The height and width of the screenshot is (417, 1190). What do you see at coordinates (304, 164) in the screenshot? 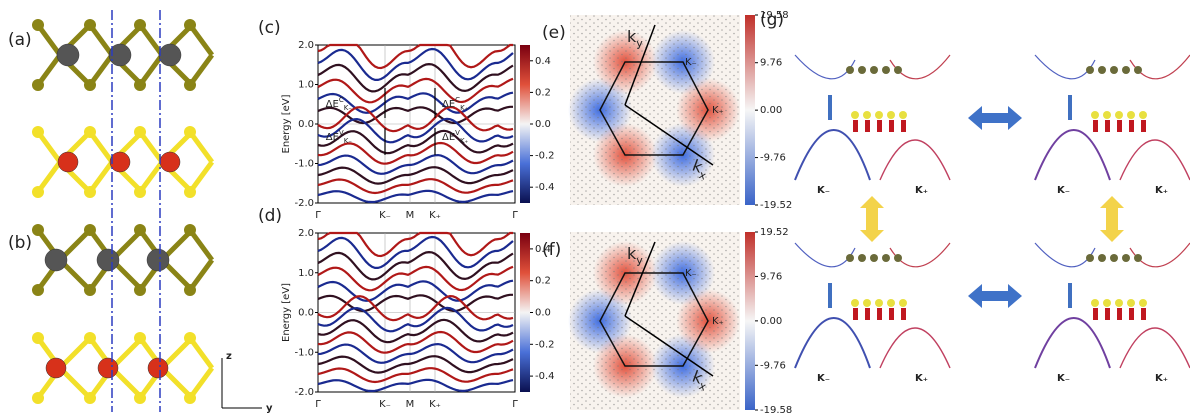
I see `y-tick-label: -1.0` at bounding box center [304, 164].